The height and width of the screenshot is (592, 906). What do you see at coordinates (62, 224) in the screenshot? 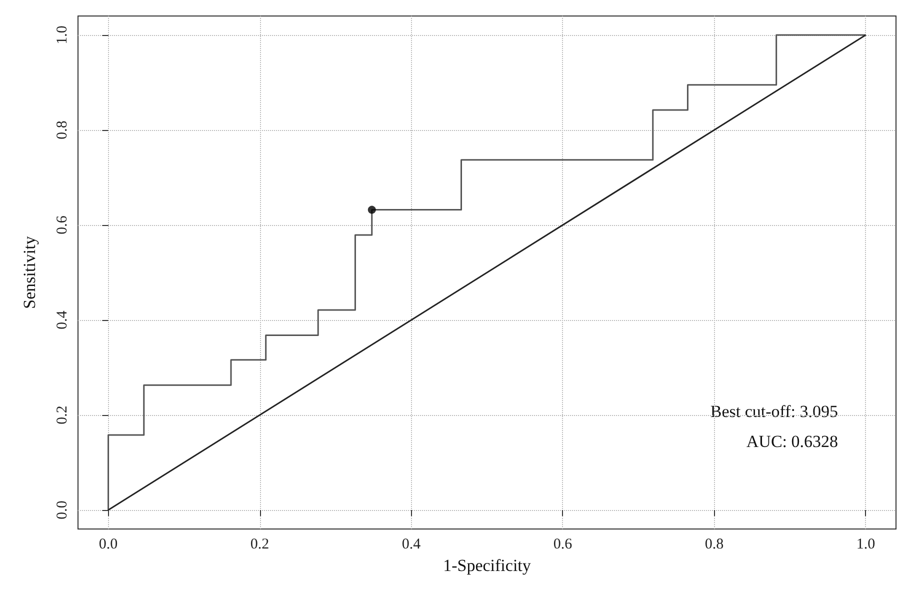
I see `y-tick-label: 0.6` at bounding box center [62, 224].